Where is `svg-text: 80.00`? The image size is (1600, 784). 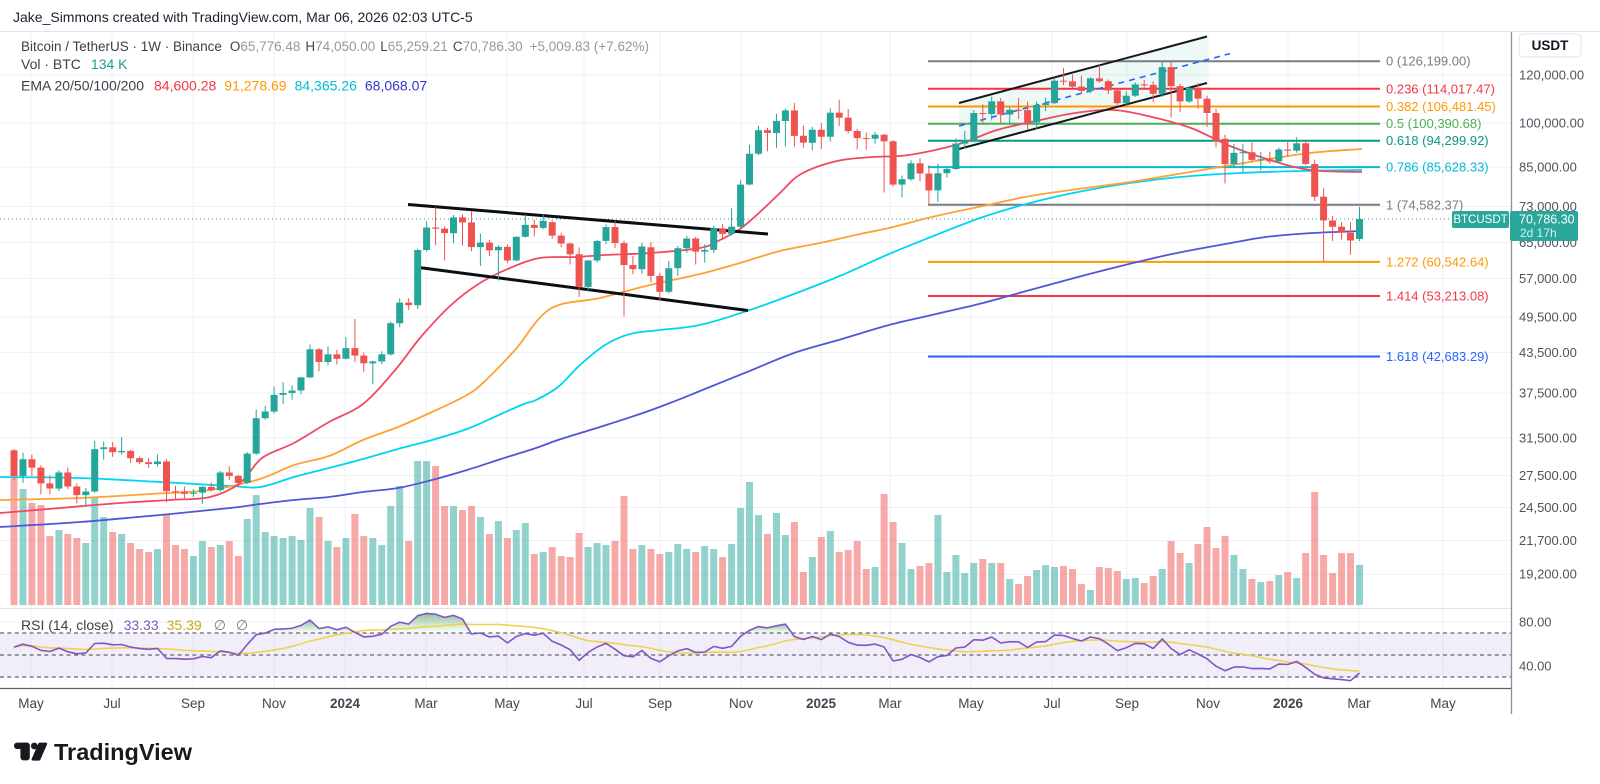 svg-text: 80.00 is located at coordinates (1535, 622).